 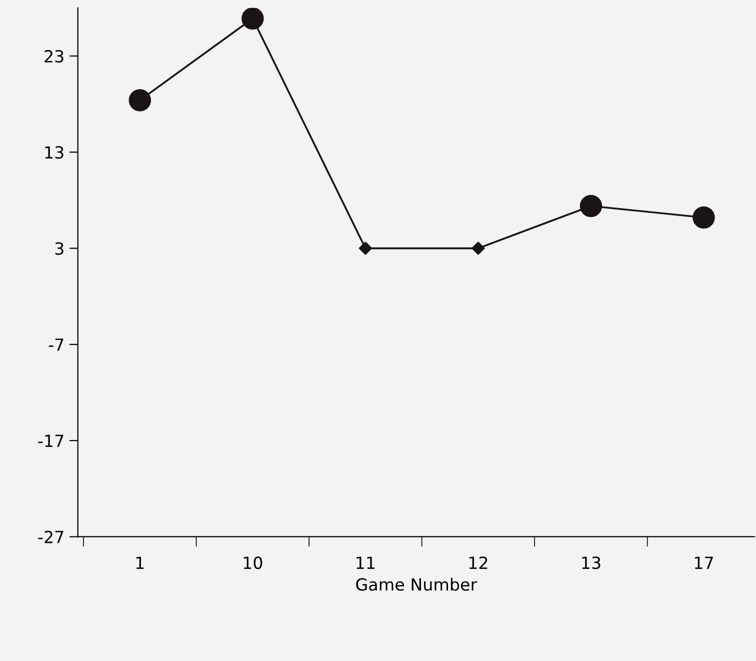 What do you see at coordinates (365, 562) in the screenshot?
I see `x-tick-label: 11` at bounding box center [365, 562].